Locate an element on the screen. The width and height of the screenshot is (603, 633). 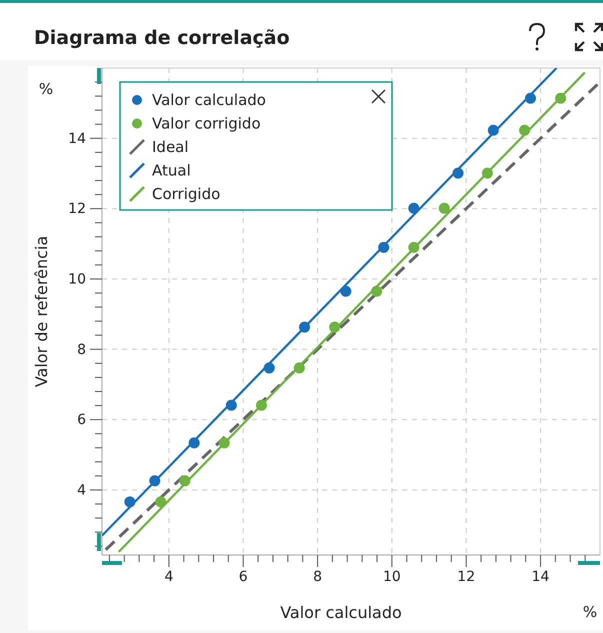
x-tick-label: 14 is located at coordinates (541, 576).